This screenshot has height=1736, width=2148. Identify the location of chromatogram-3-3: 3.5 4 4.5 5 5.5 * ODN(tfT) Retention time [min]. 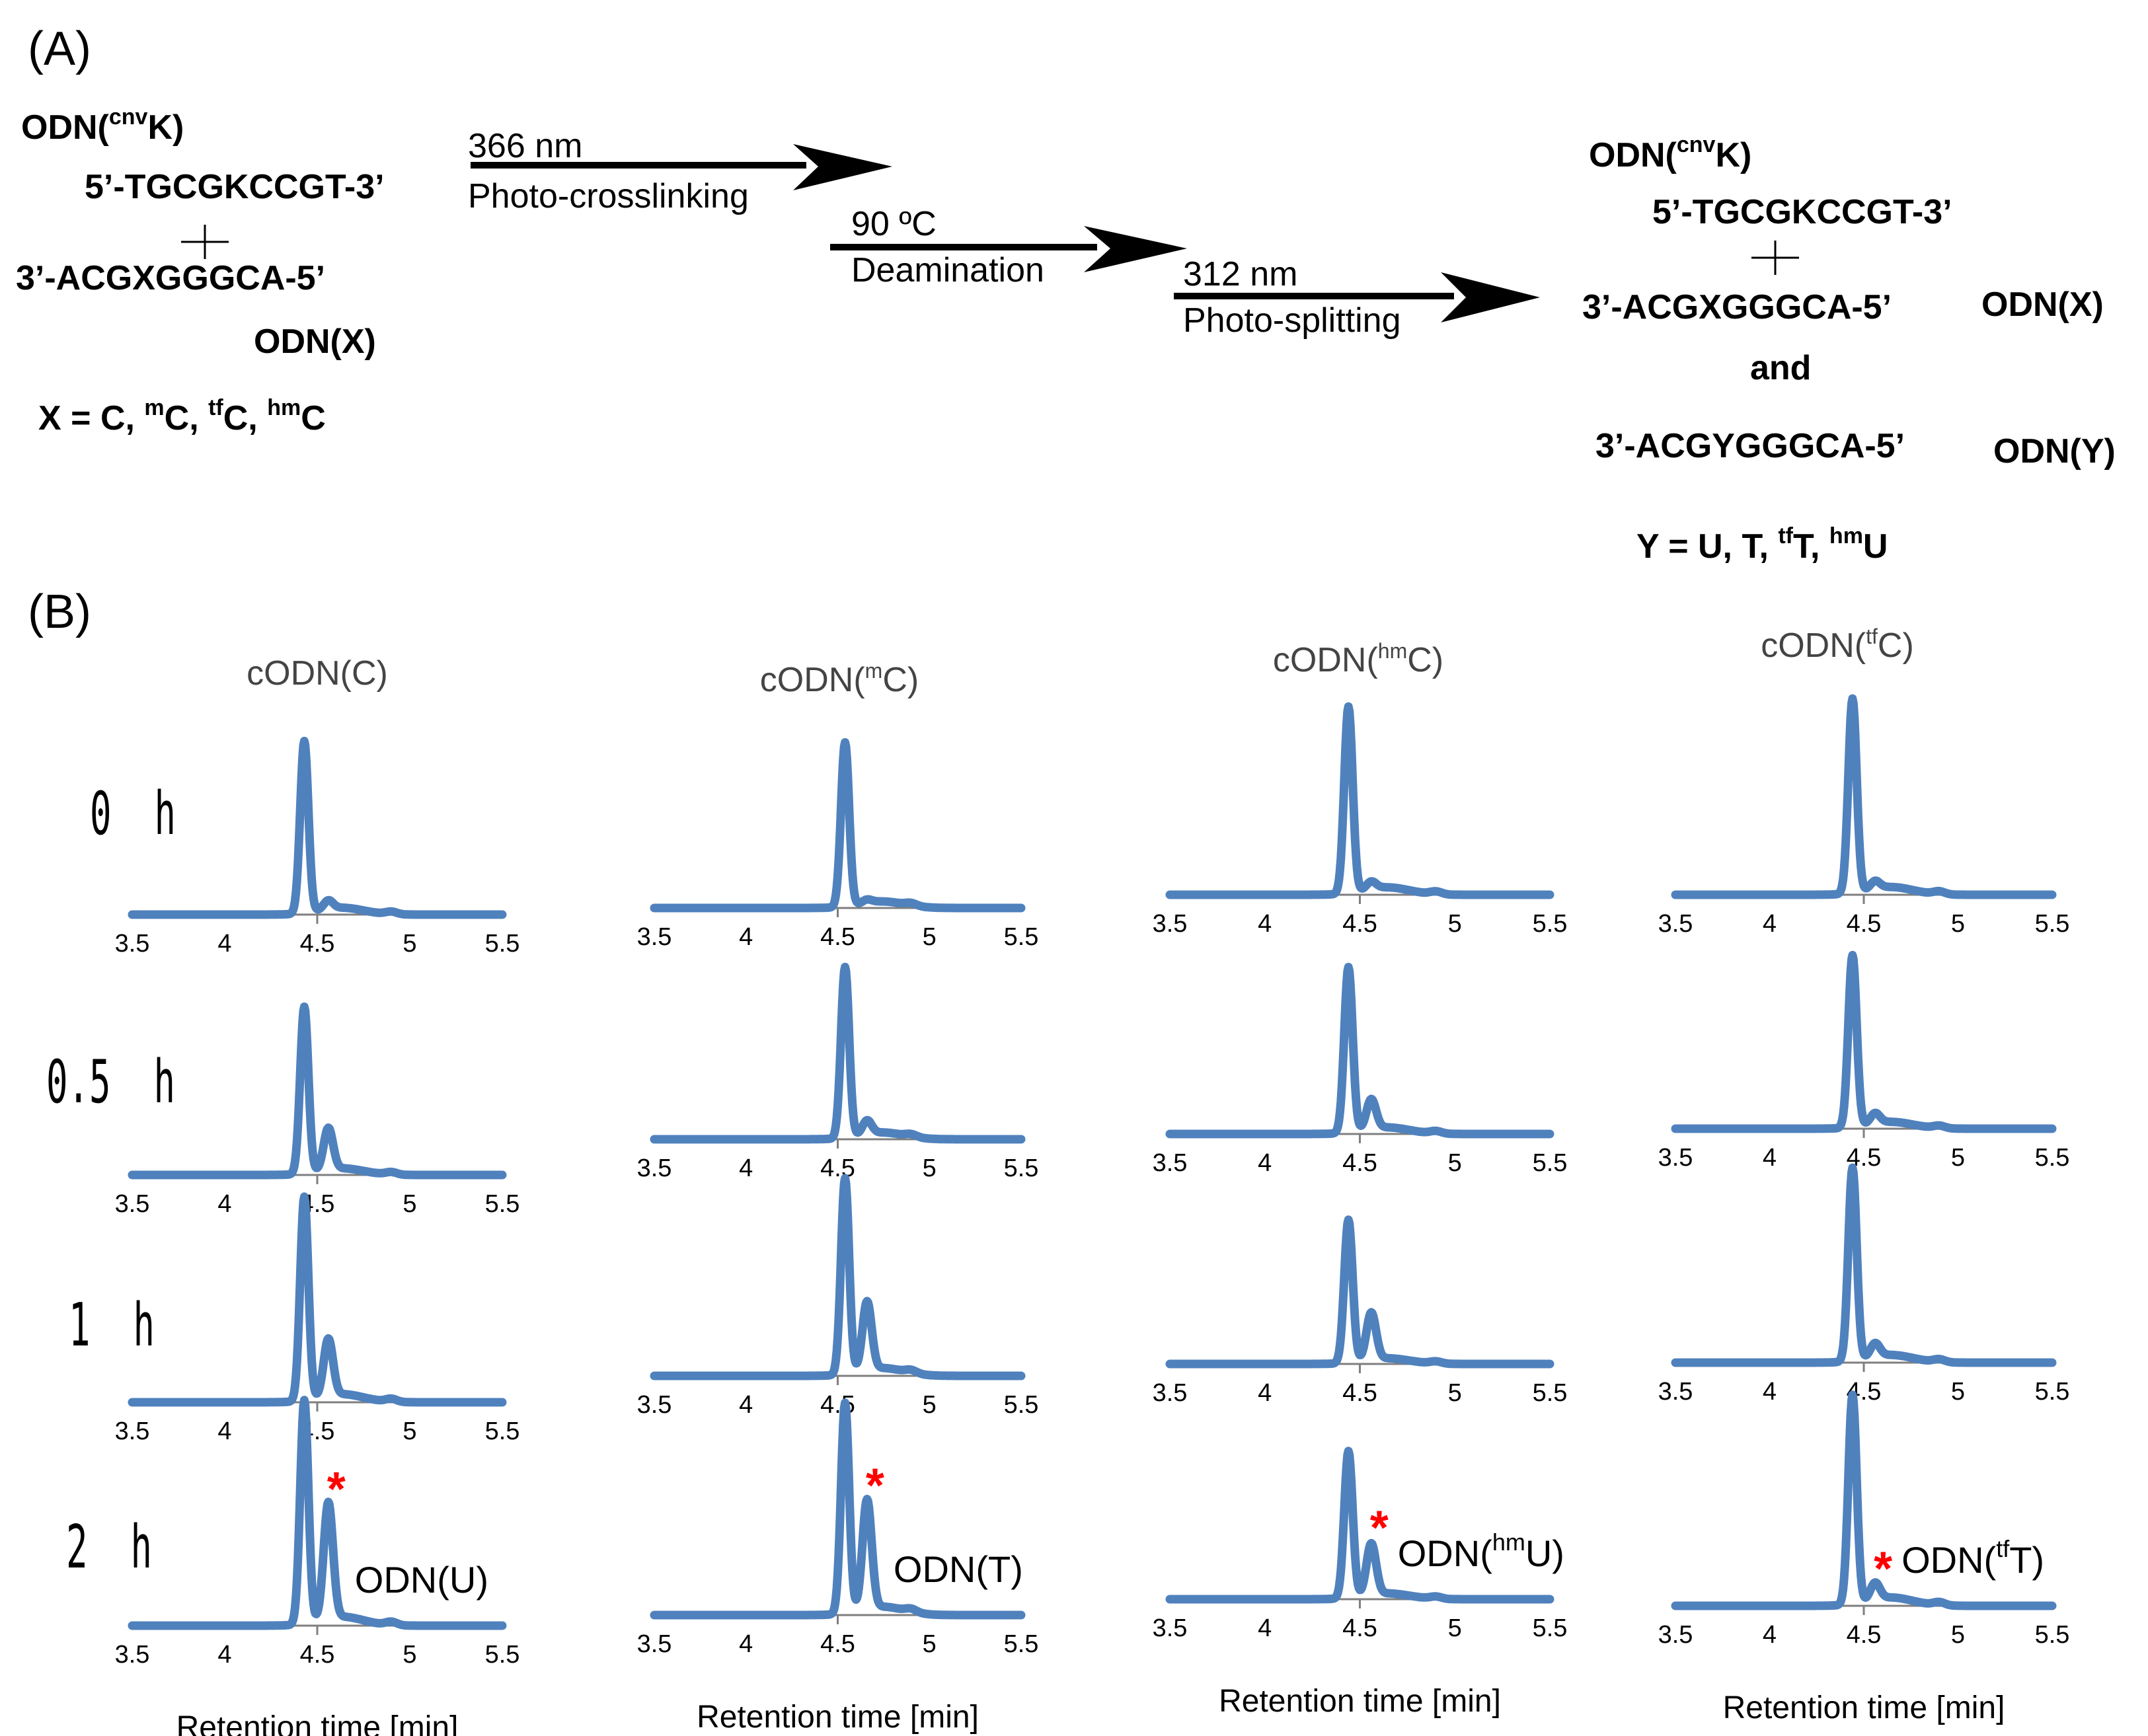
(1864, 1557).